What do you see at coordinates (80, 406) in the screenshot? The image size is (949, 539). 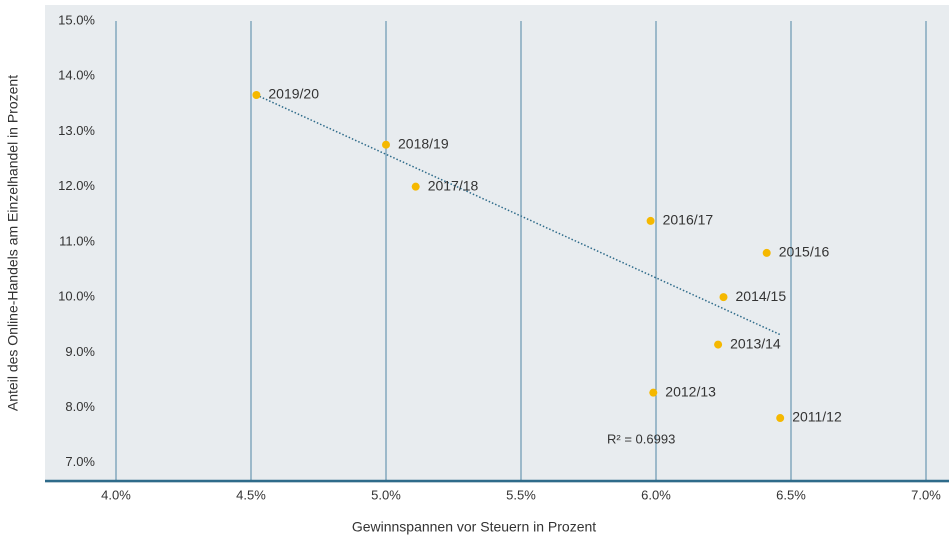 I see `y-tick-label: 8.0%` at bounding box center [80, 406].